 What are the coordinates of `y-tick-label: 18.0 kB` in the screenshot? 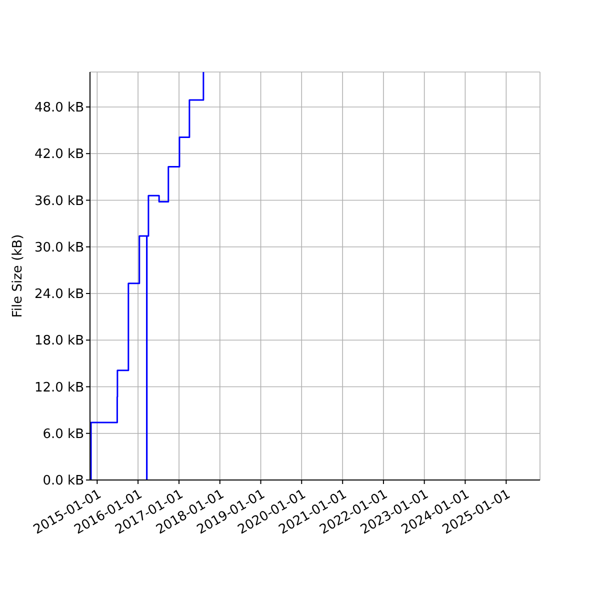 It's located at (59, 341).